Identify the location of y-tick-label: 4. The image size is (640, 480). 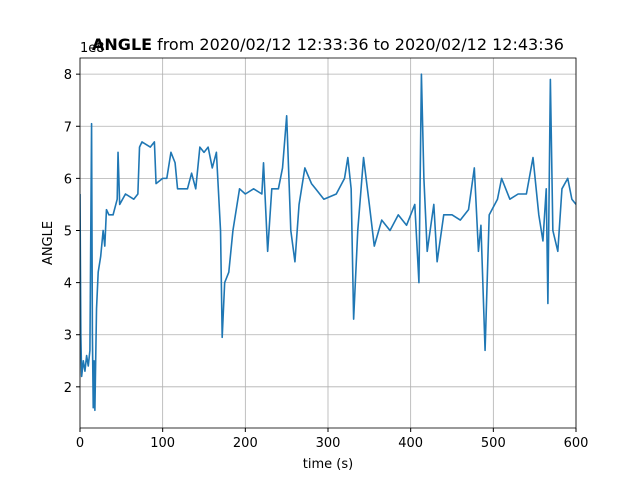
(68, 284).